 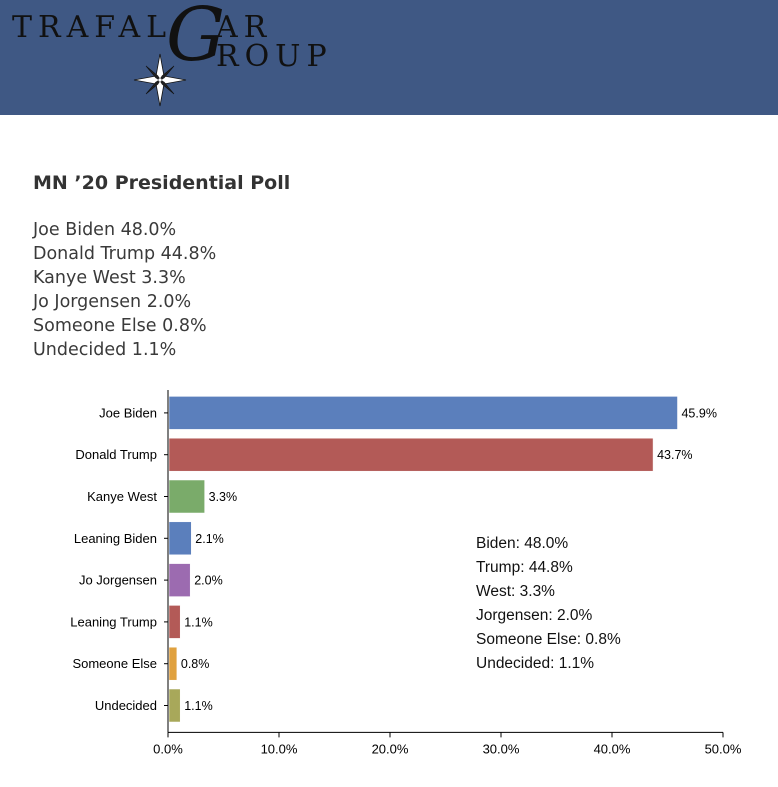 I want to click on category-label: Joe Biden, so click(x=128, y=412).